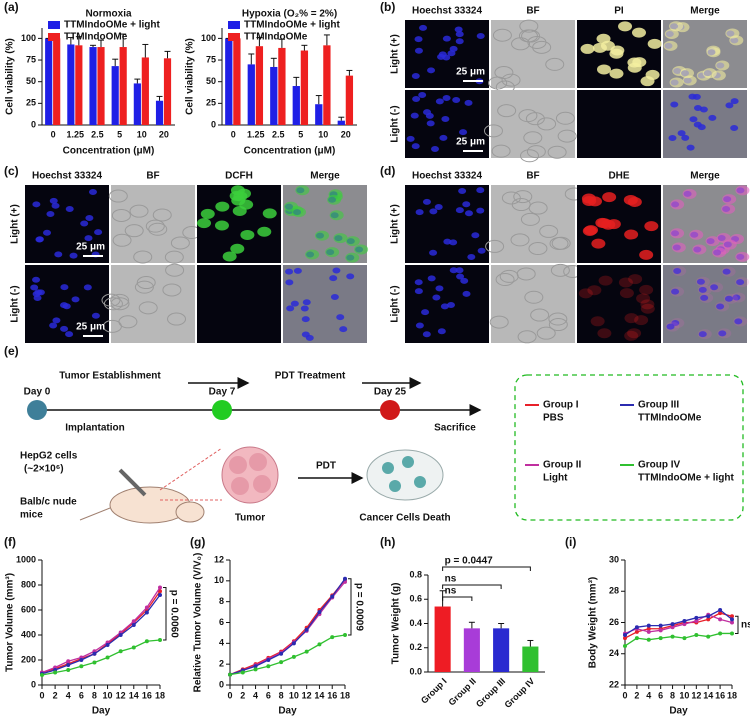 Image resolution: width=750 pixels, height=725 pixels. Describe the element at coordinates (31, 103) in the screenshot. I see `y-tick-label: 25` at that location.